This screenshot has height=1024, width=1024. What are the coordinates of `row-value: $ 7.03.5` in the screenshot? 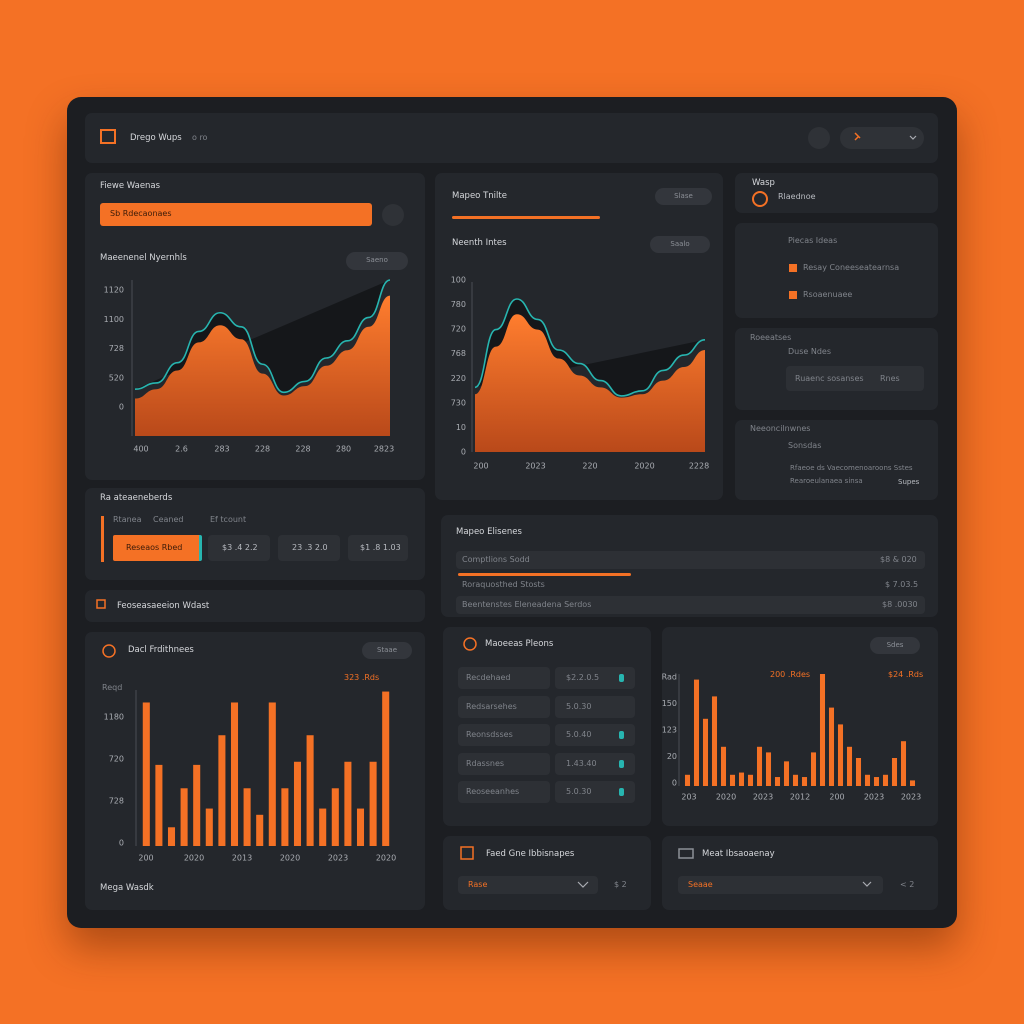 It's located at (902, 584).